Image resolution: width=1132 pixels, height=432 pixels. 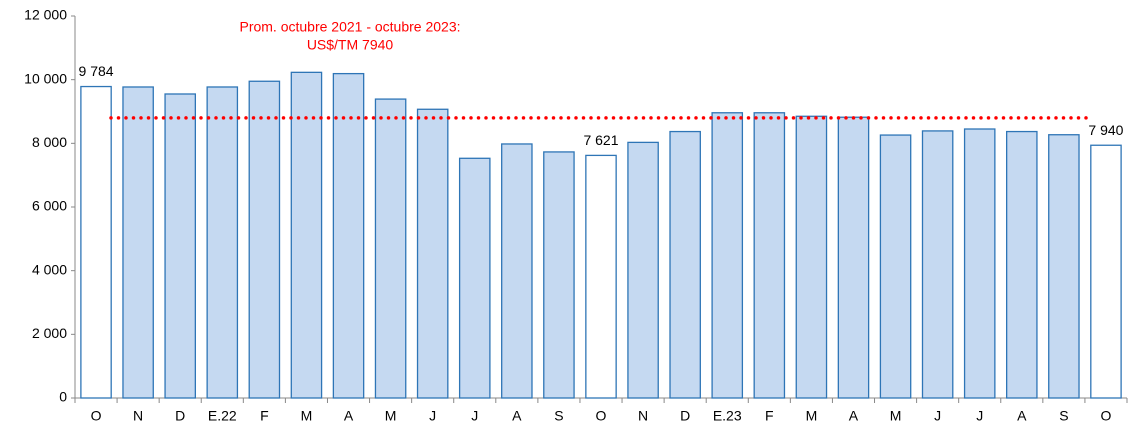 I want to click on annotation: US$/TM 7940, so click(x=350, y=45).